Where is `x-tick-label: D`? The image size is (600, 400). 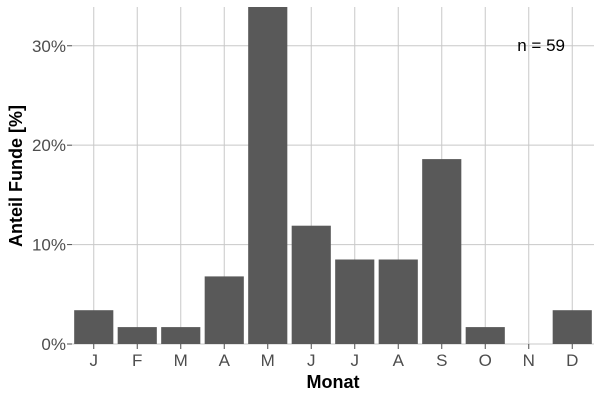
x-tick-label: D is located at coordinates (572, 360).